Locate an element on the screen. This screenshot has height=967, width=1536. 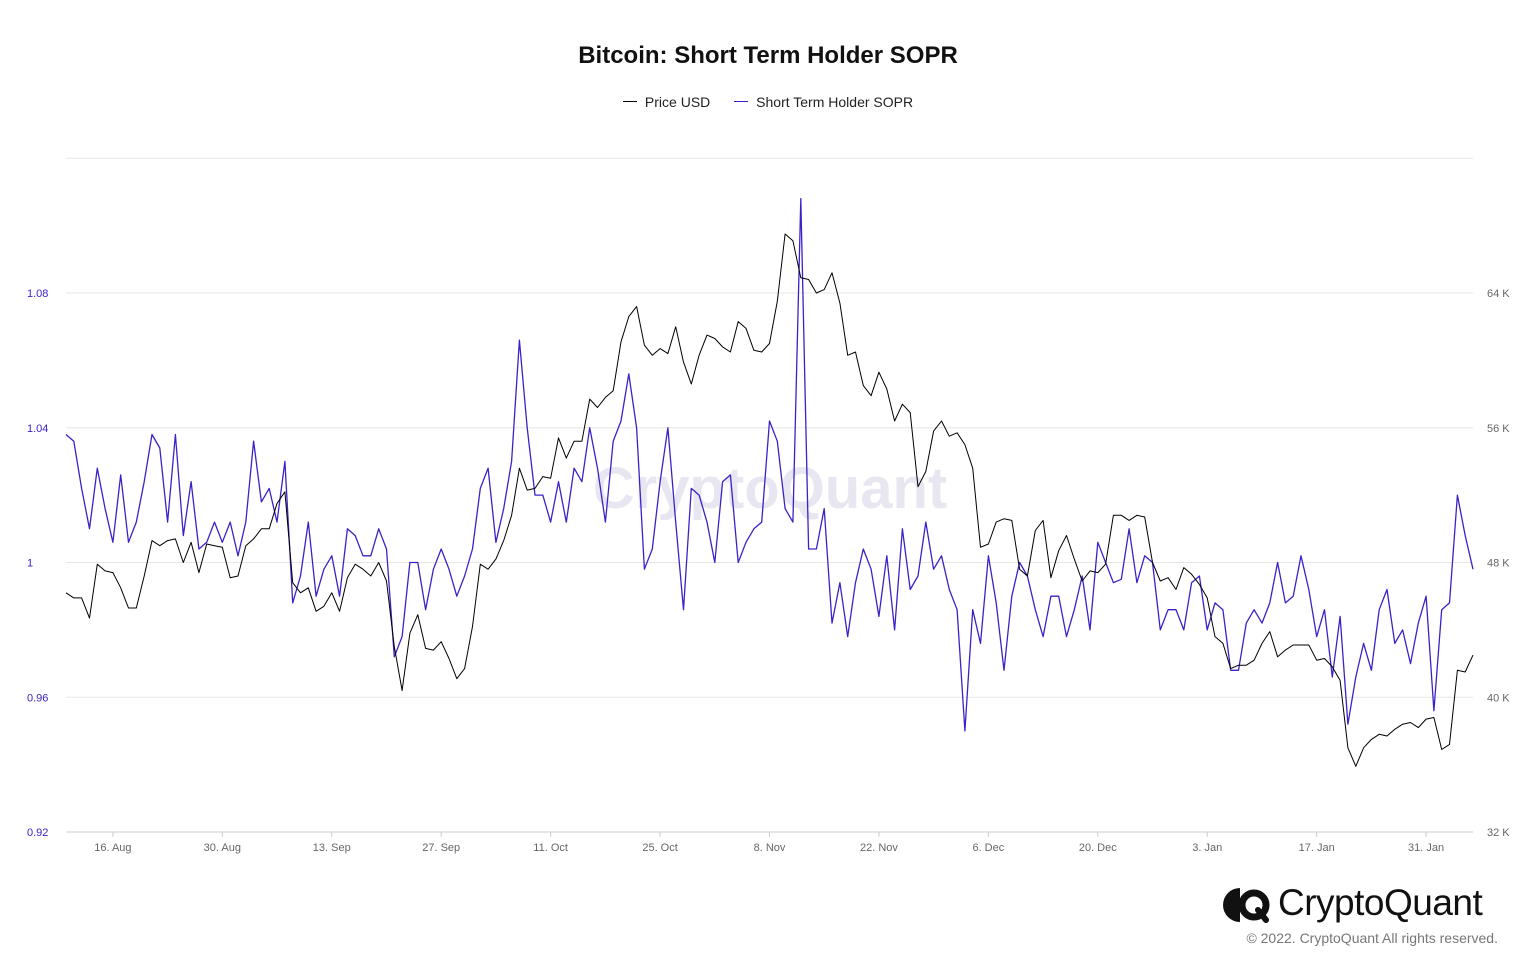
y-left-tick-label: 1.04 is located at coordinates (37, 429).